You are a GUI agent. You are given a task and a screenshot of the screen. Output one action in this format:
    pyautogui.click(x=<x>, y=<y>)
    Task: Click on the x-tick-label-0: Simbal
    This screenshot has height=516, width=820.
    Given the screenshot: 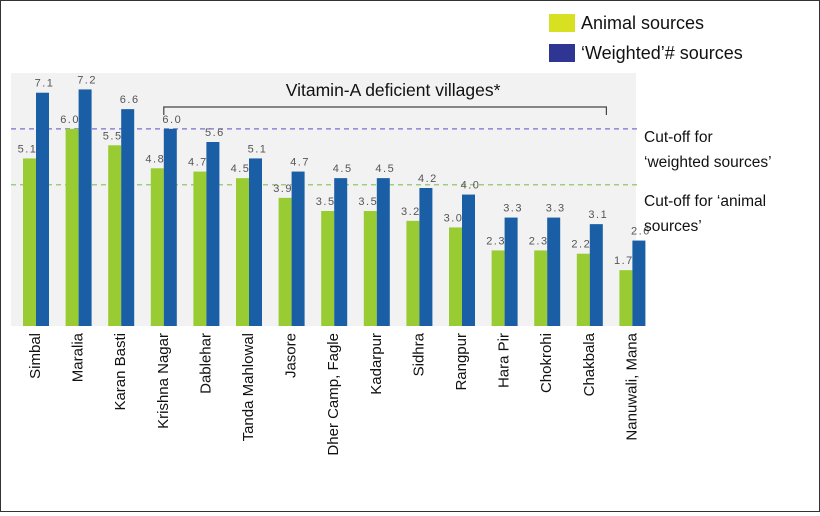 What is the action you would take?
    pyautogui.click(x=35, y=356)
    